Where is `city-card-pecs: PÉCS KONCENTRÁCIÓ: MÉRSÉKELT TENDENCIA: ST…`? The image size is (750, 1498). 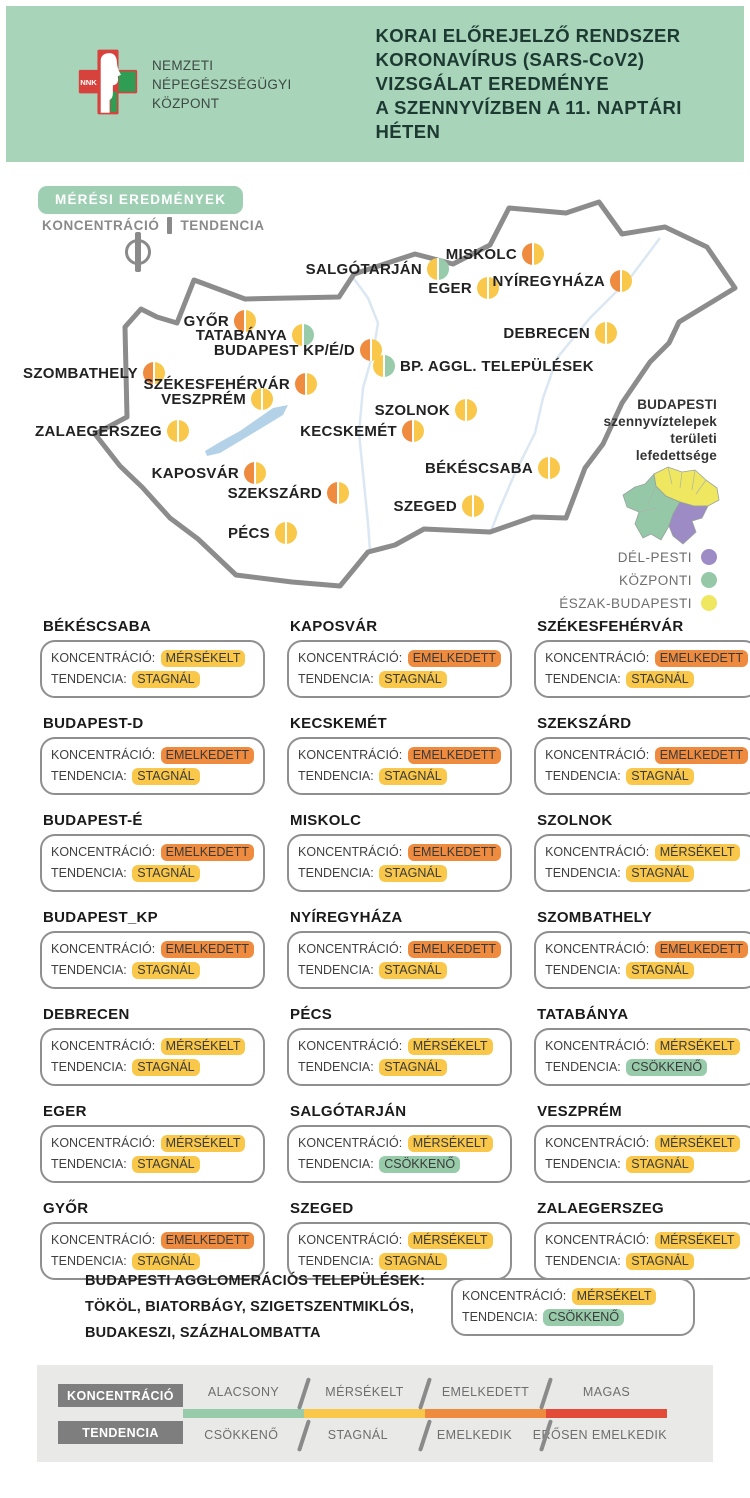
city-card-pecs: PÉCS KONCENTRÁCIÓ: MÉRSÉKELT TENDENCIA: ST… is located at coordinates (400, 1046).